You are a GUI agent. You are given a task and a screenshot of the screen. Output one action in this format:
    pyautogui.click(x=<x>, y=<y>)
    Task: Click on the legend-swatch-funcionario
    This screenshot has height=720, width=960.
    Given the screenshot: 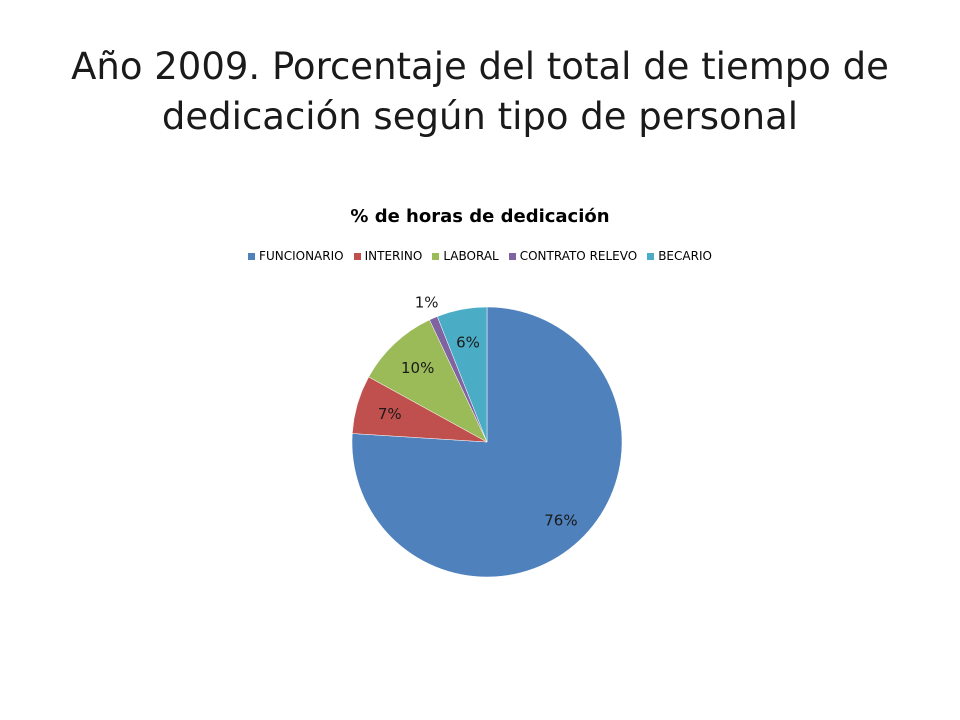 What is the action you would take?
    pyautogui.click(x=252, y=256)
    